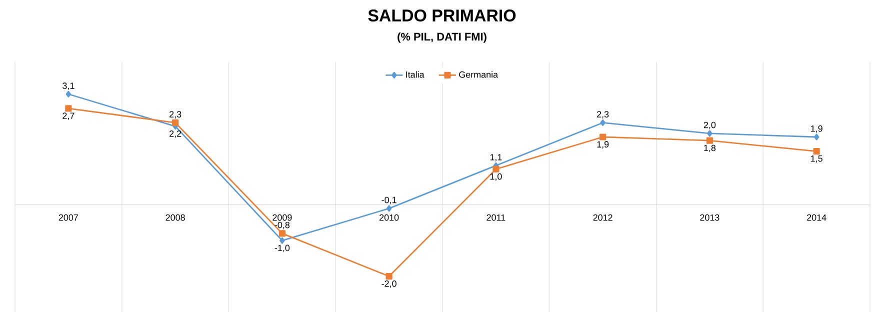  Describe the element at coordinates (496, 158) in the screenshot. I see `data-label: 1,1` at that location.